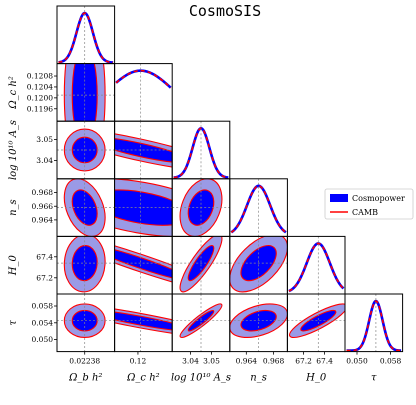 This screenshot has height=405, width=416. Describe the element at coordinates (339, 198) in the screenshot. I see `legend-swatch-cosmopower` at that location.